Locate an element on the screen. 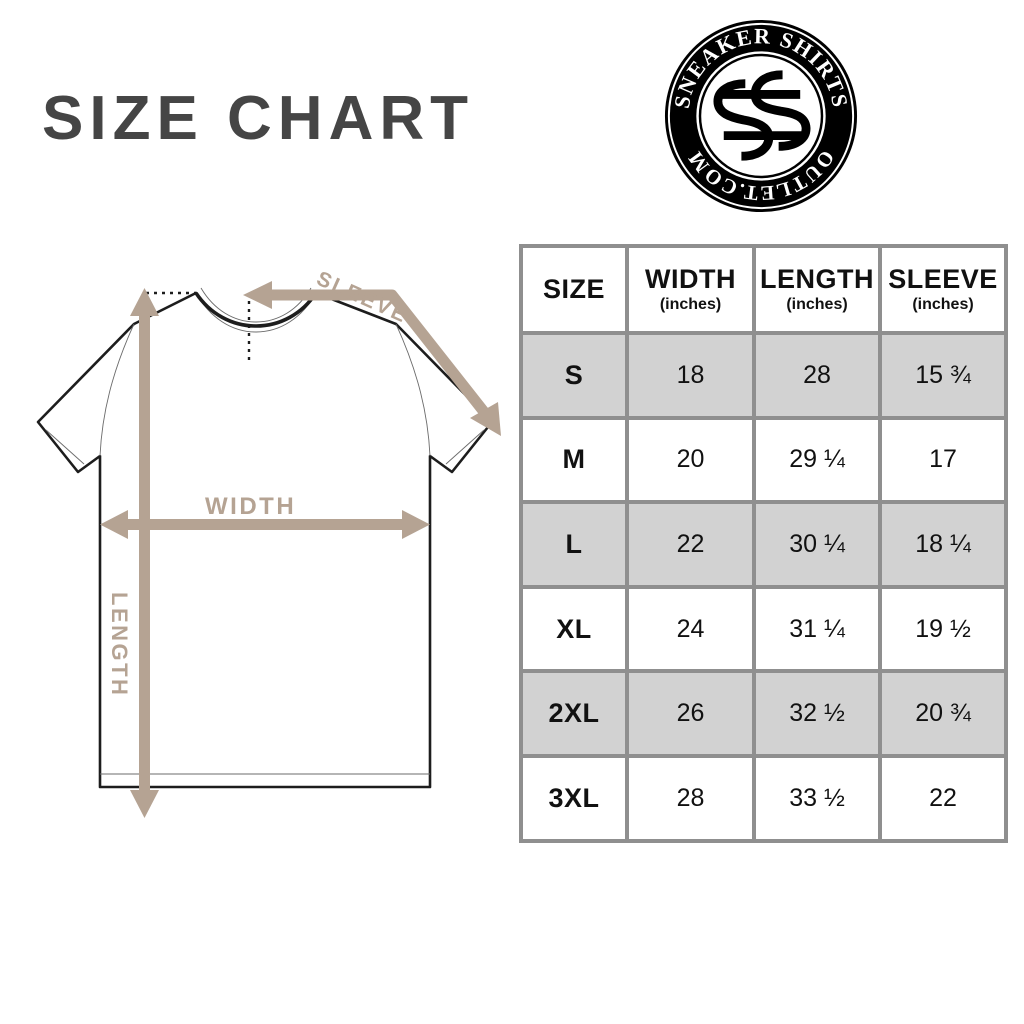 This screenshot has width=1024, height=1024. cell-sleeve: 22 is located at coordinates (943, 798).